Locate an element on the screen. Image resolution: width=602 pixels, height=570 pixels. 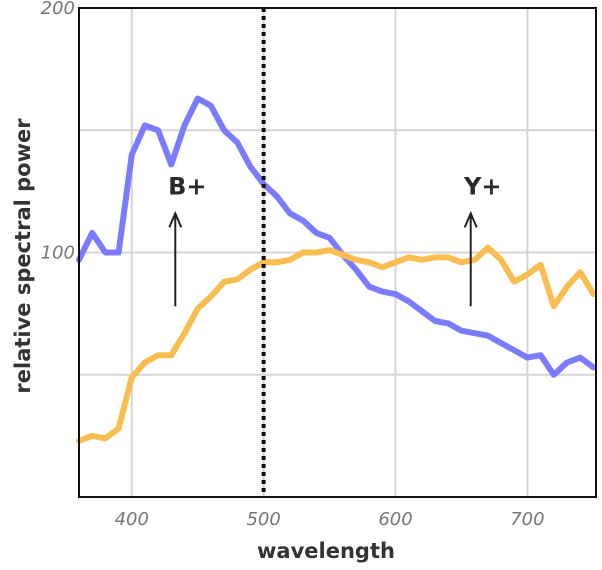
y-tick-labels: 200 100 is located at coordinates (58, 132).